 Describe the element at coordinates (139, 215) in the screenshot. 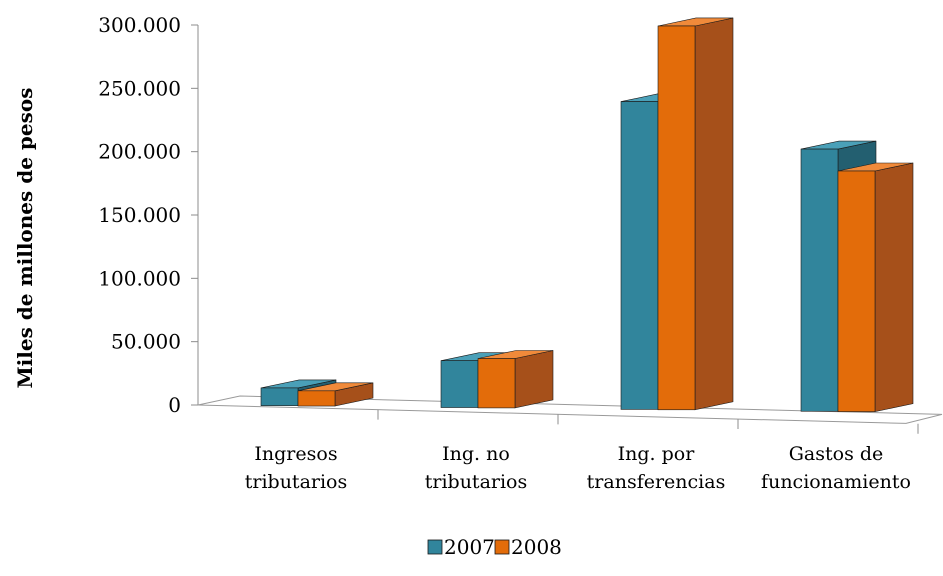

I see `y-tick-label: 150.000` at that location.